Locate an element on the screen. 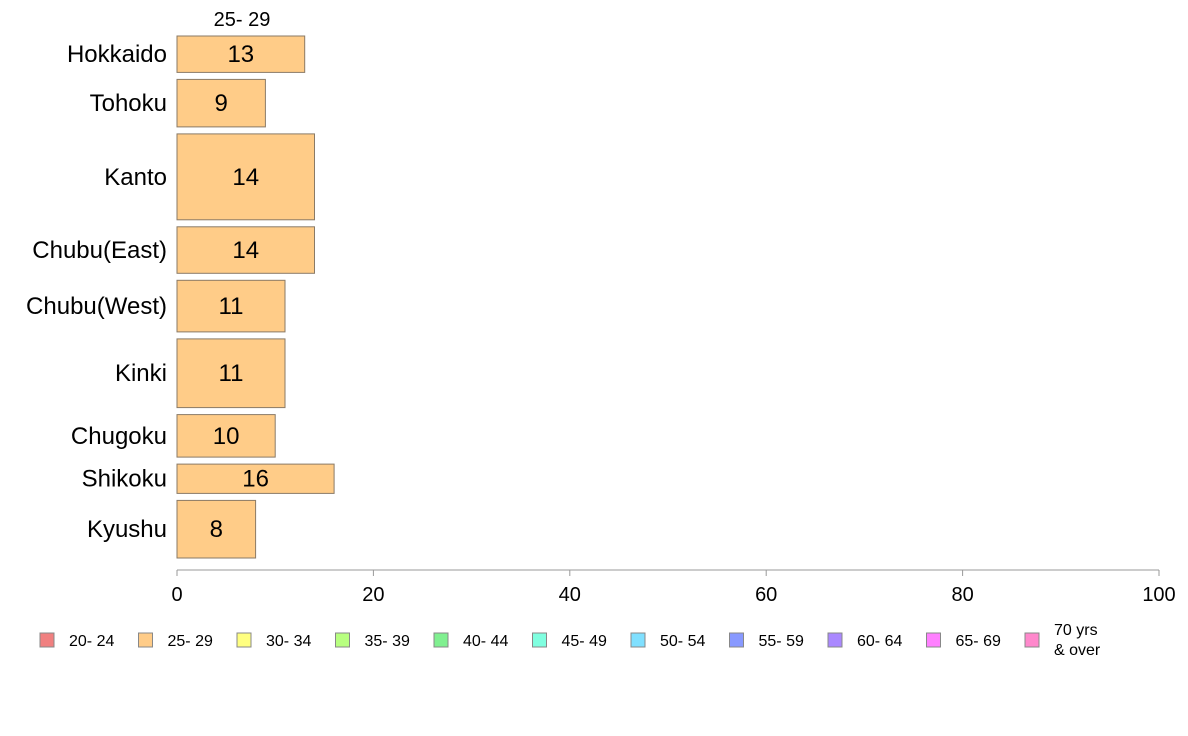  legend-label: 20- 24 is located at coordinates (91, 641).